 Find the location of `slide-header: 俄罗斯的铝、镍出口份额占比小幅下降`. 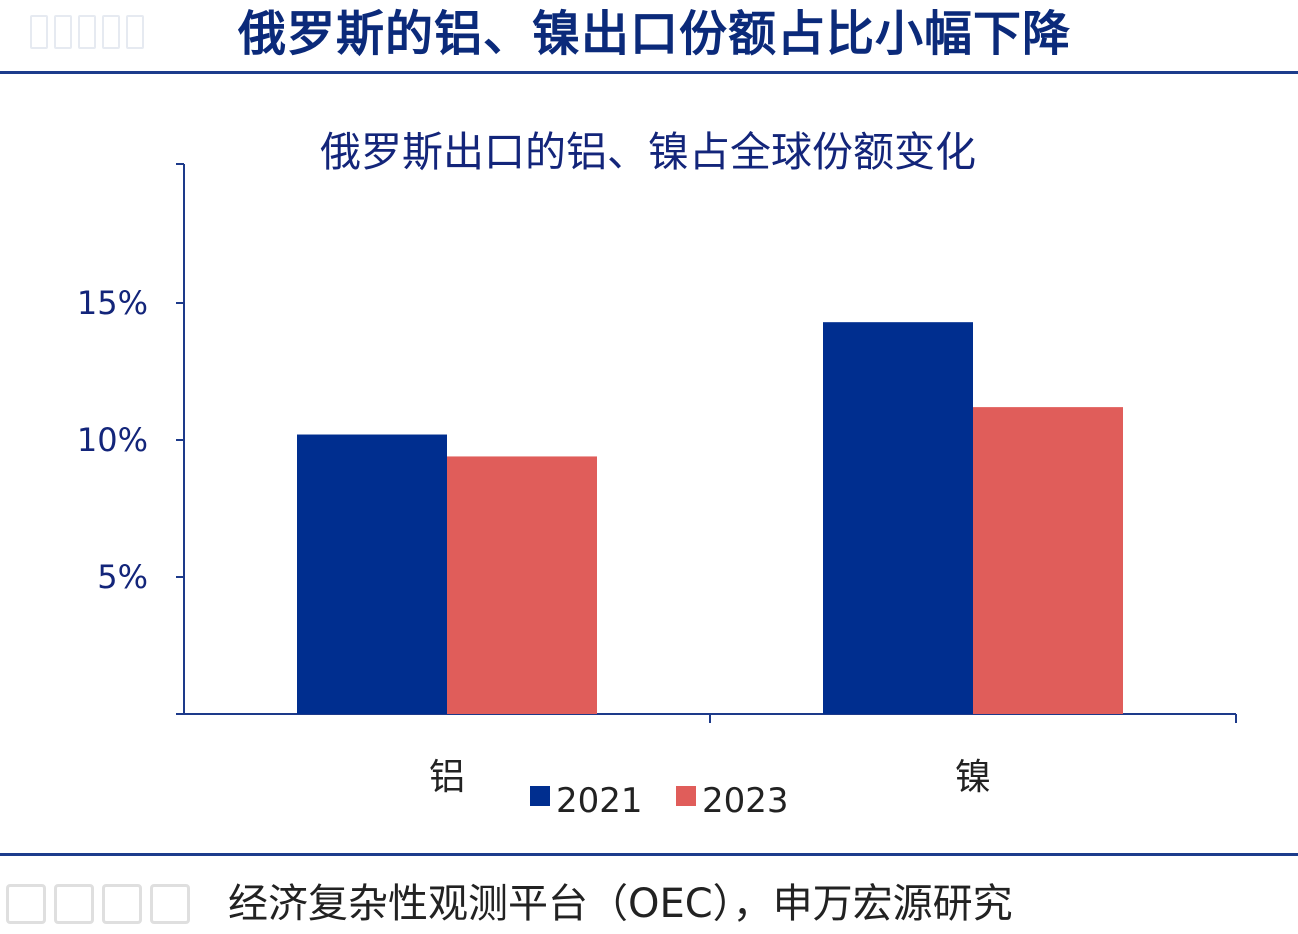

slide-header: 俄罗斯的铝、镍出口份额占比小幅下降 is located at coordinates (649, 36).